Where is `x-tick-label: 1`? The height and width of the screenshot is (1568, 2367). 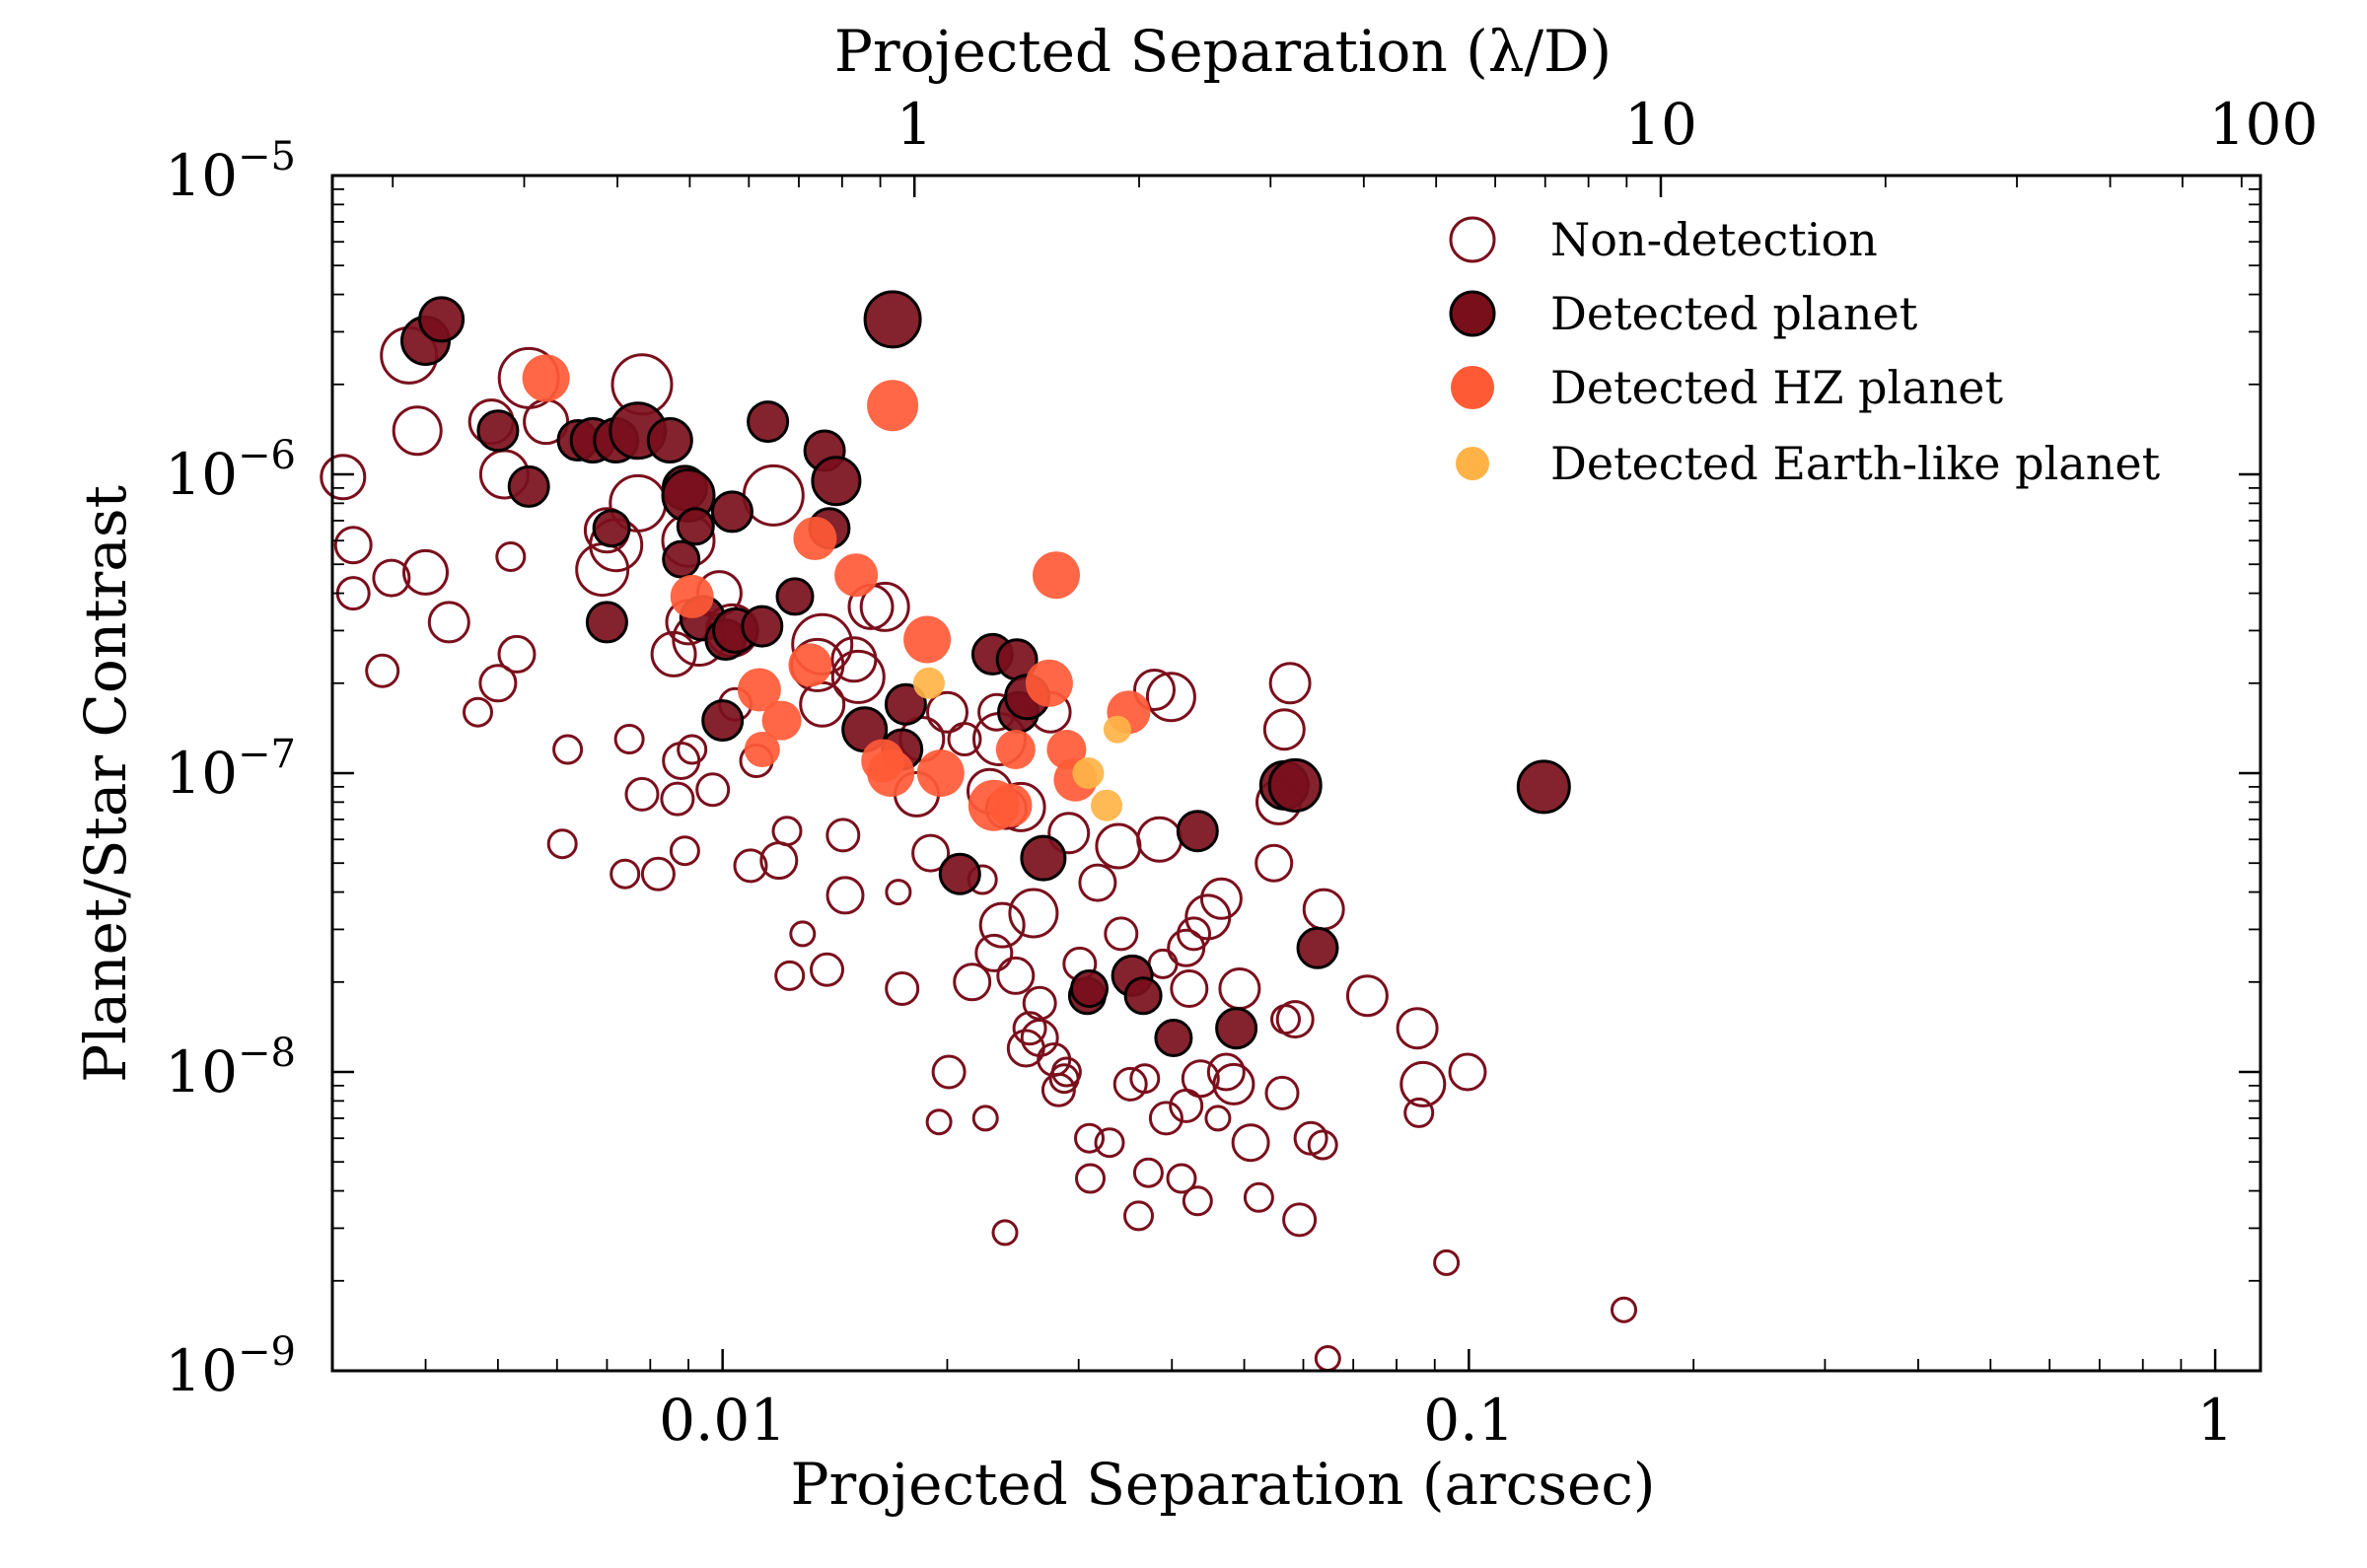 x-tick-label: 1 is located at coordinates (2215, 1420).